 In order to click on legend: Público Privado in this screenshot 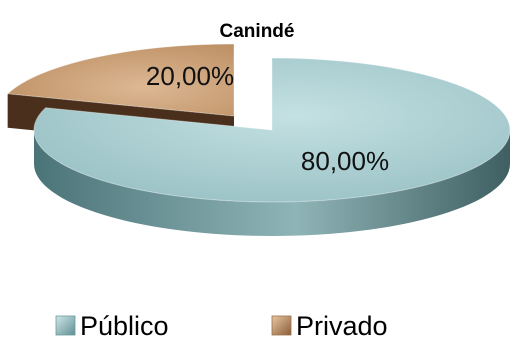, I will do `click(221, 324)`.